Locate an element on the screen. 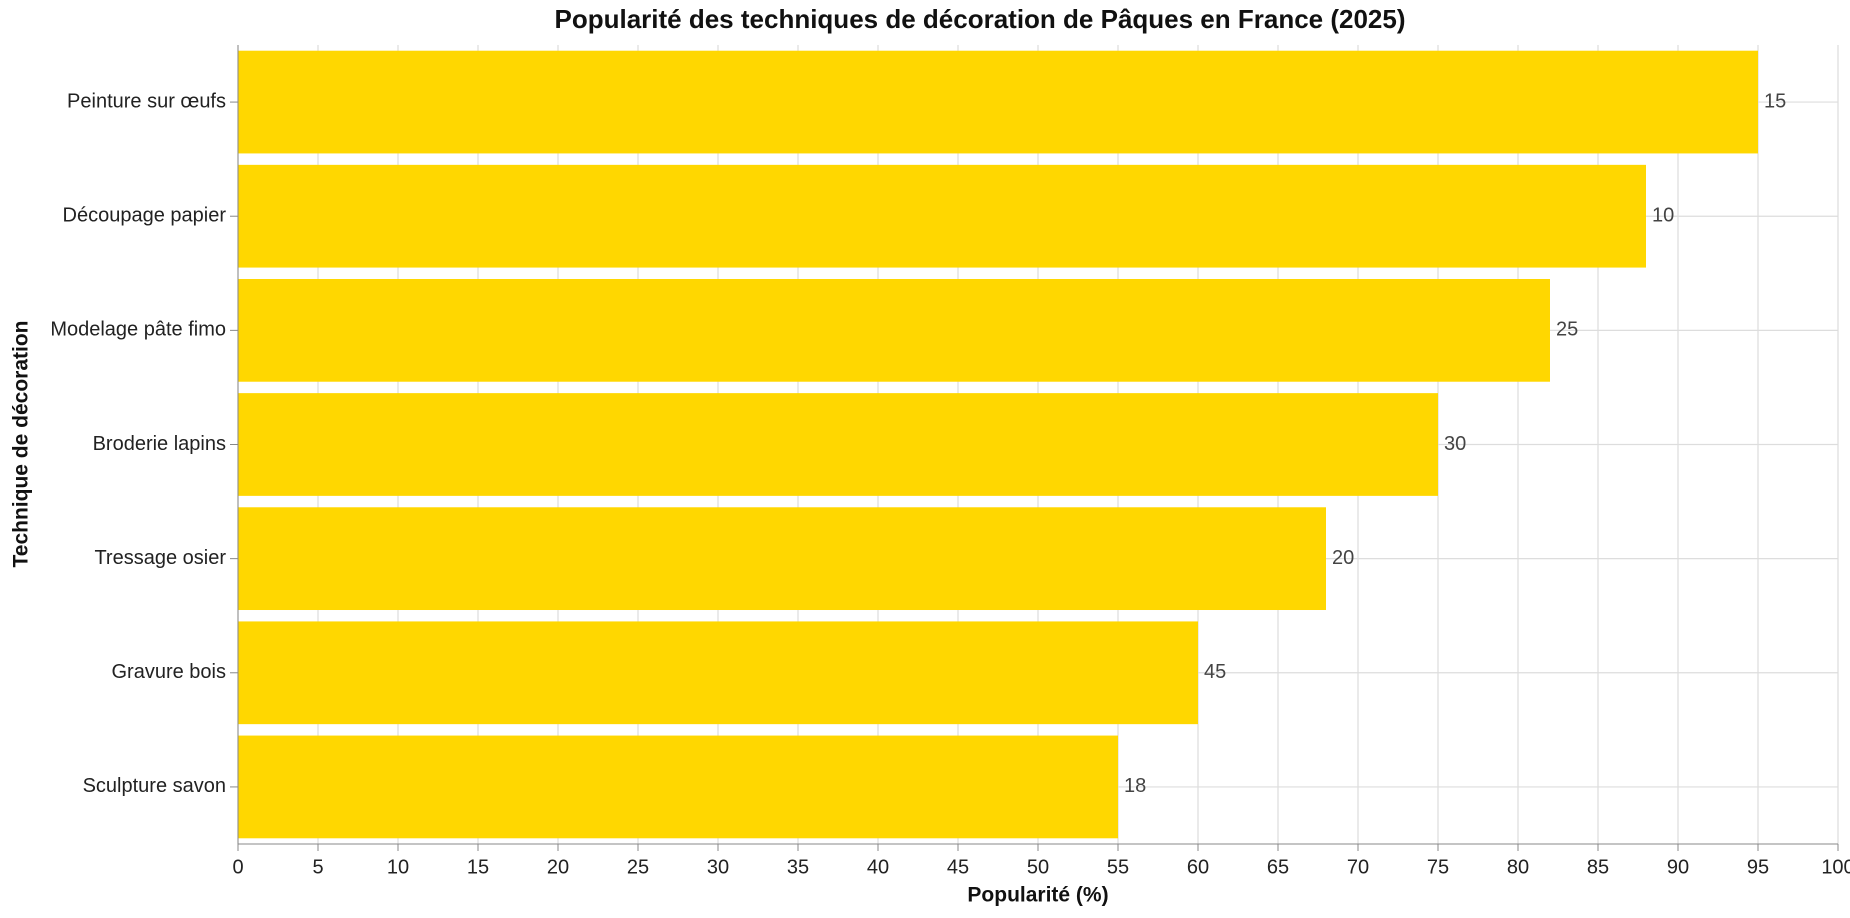 The width and height of the screenshot is (1850, 918). x-tick-label: 40 is located at coordinates (878, 867).